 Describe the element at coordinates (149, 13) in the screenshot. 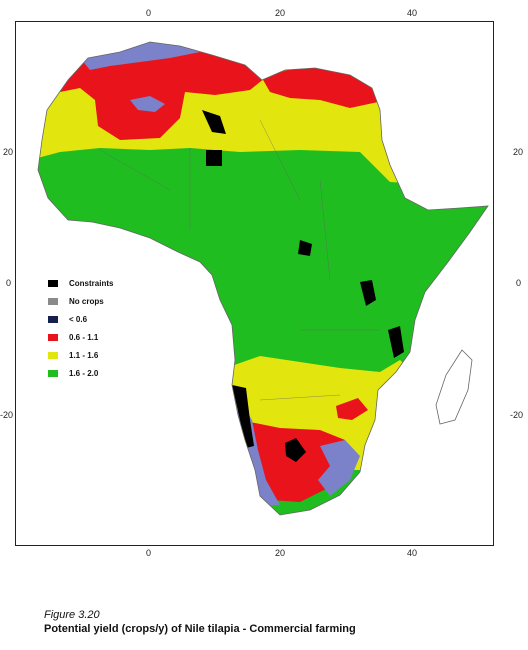

I see `top-tick-0: 0` at that location.